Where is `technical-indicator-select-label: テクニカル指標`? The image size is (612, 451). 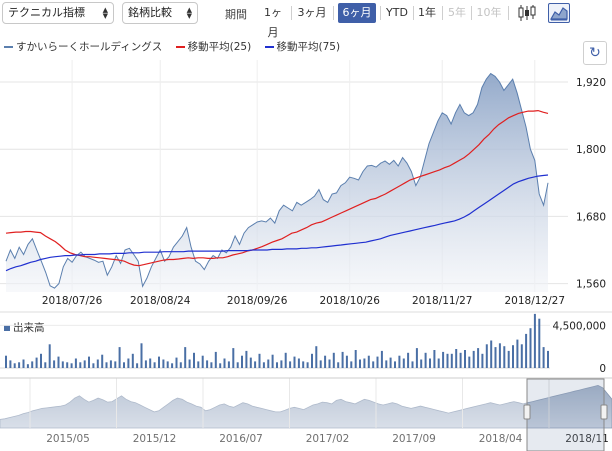 technical-indicator-select-label: テクニカル指標 is located at coordinates (46, 12).